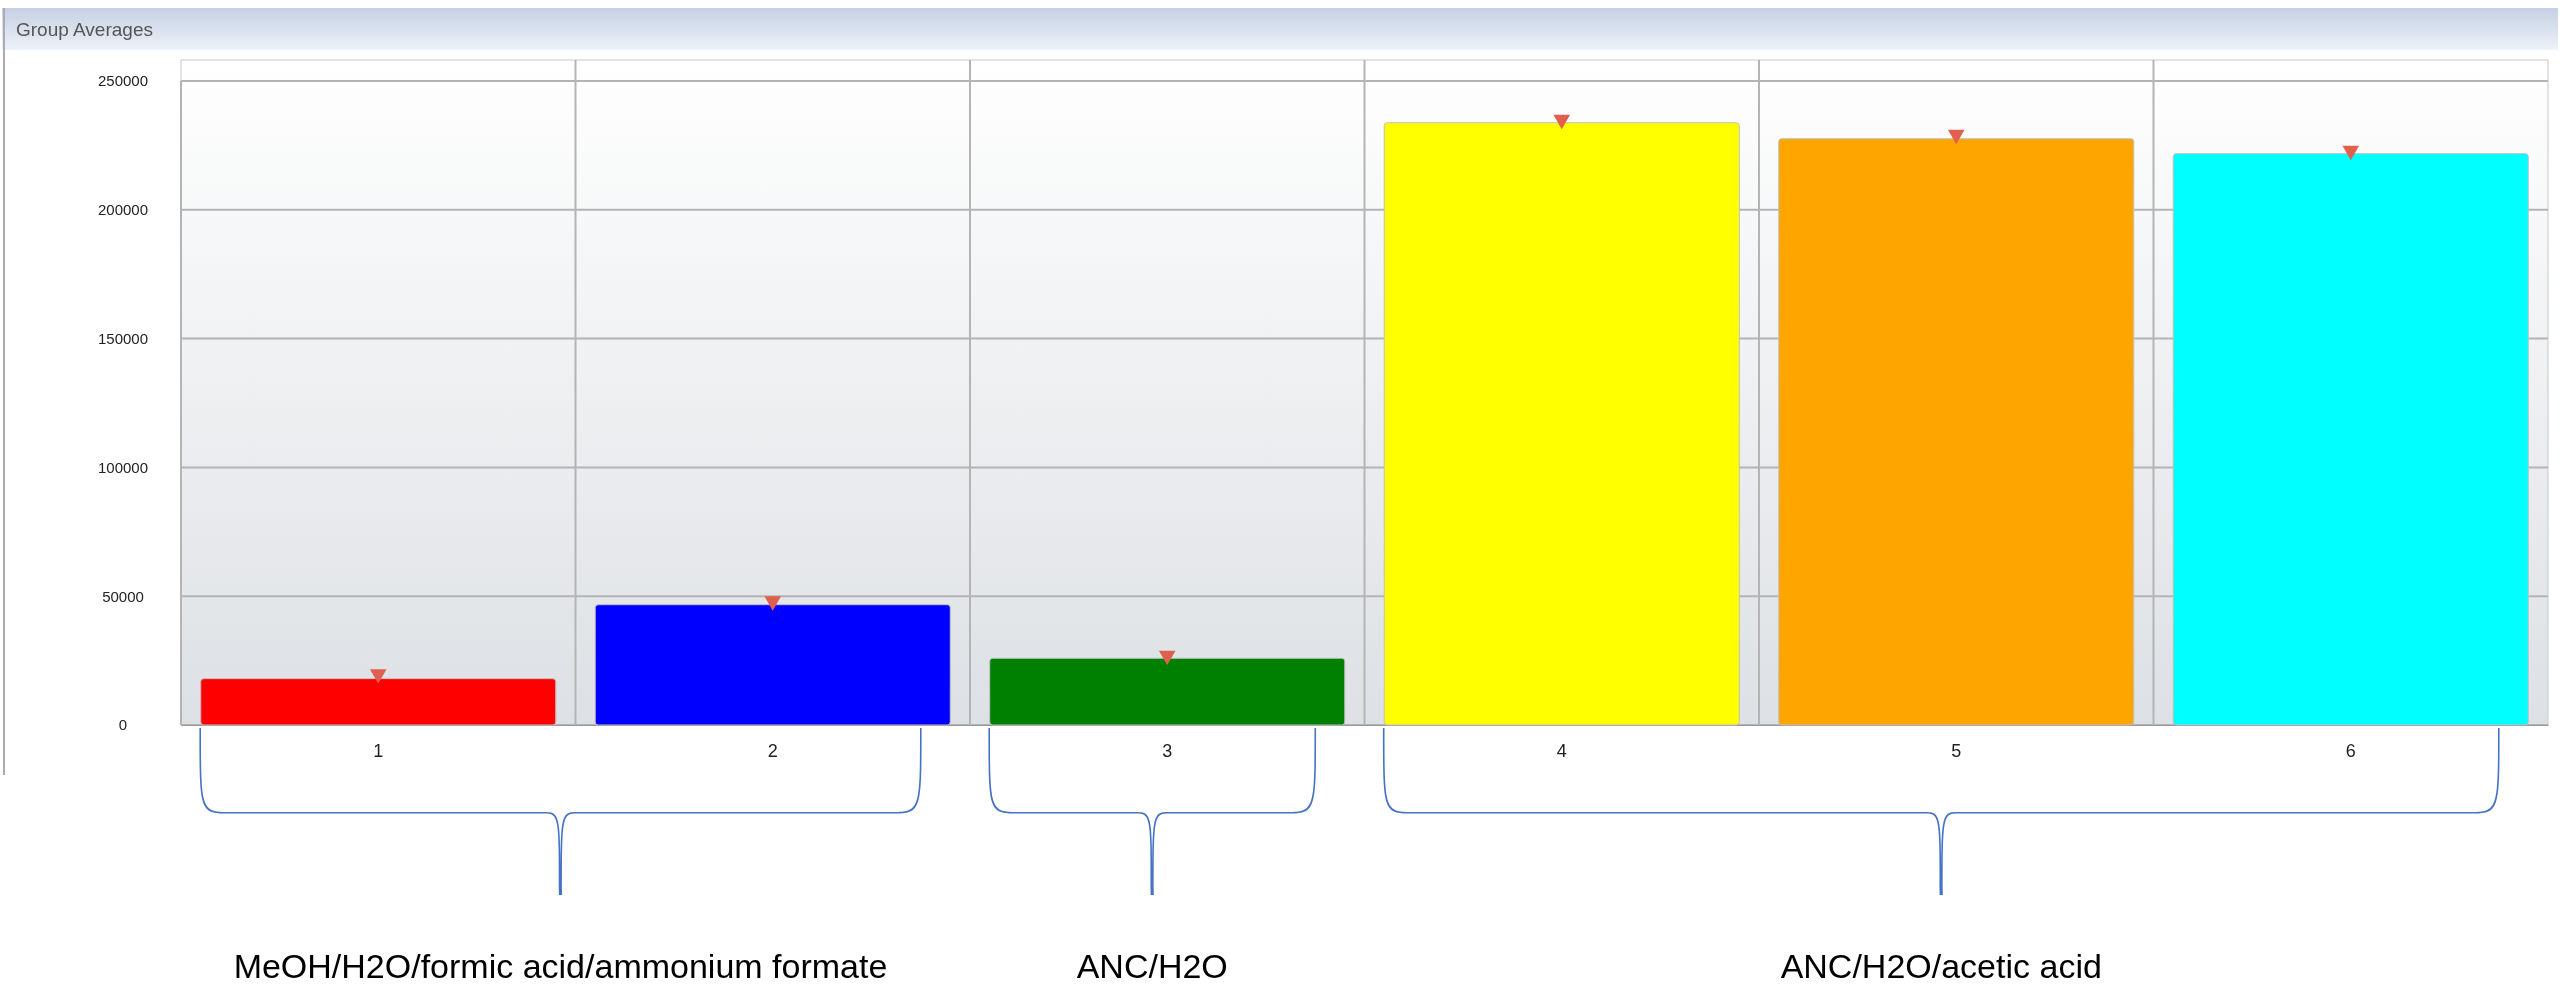  What do you see at coordinates (1956, 750) in the screenshot?
I see `x-tick-label: 5` at bounding box center [1956, 750].